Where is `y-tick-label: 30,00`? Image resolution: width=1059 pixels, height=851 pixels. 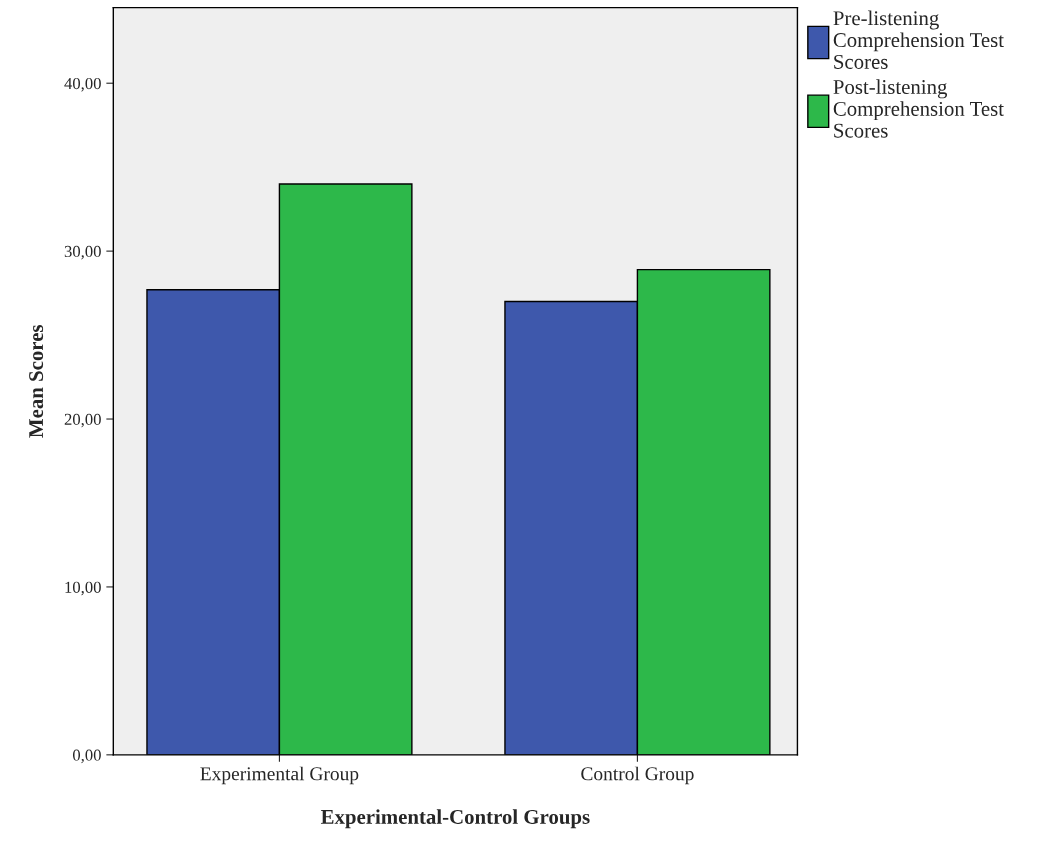 y-tick-label: 30,00 is located at coordinates (82, 252).